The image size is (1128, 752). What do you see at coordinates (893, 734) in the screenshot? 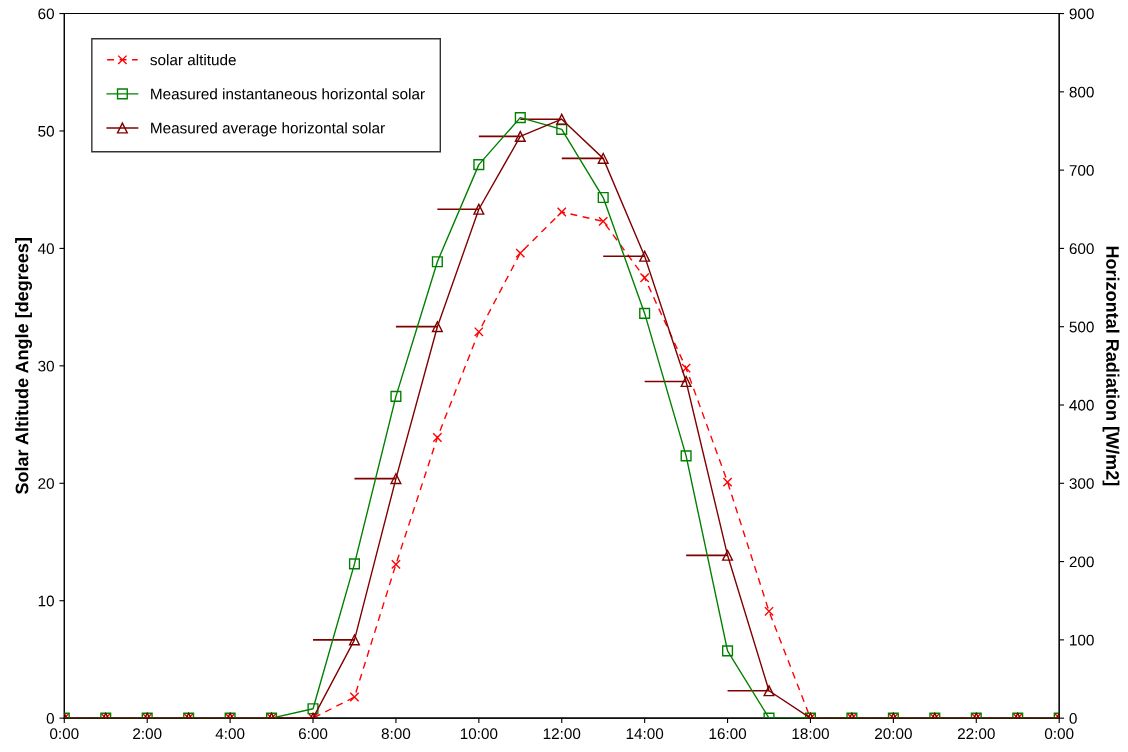
I see `x-tick-label: 20:00` at bounding box center [893, 734].